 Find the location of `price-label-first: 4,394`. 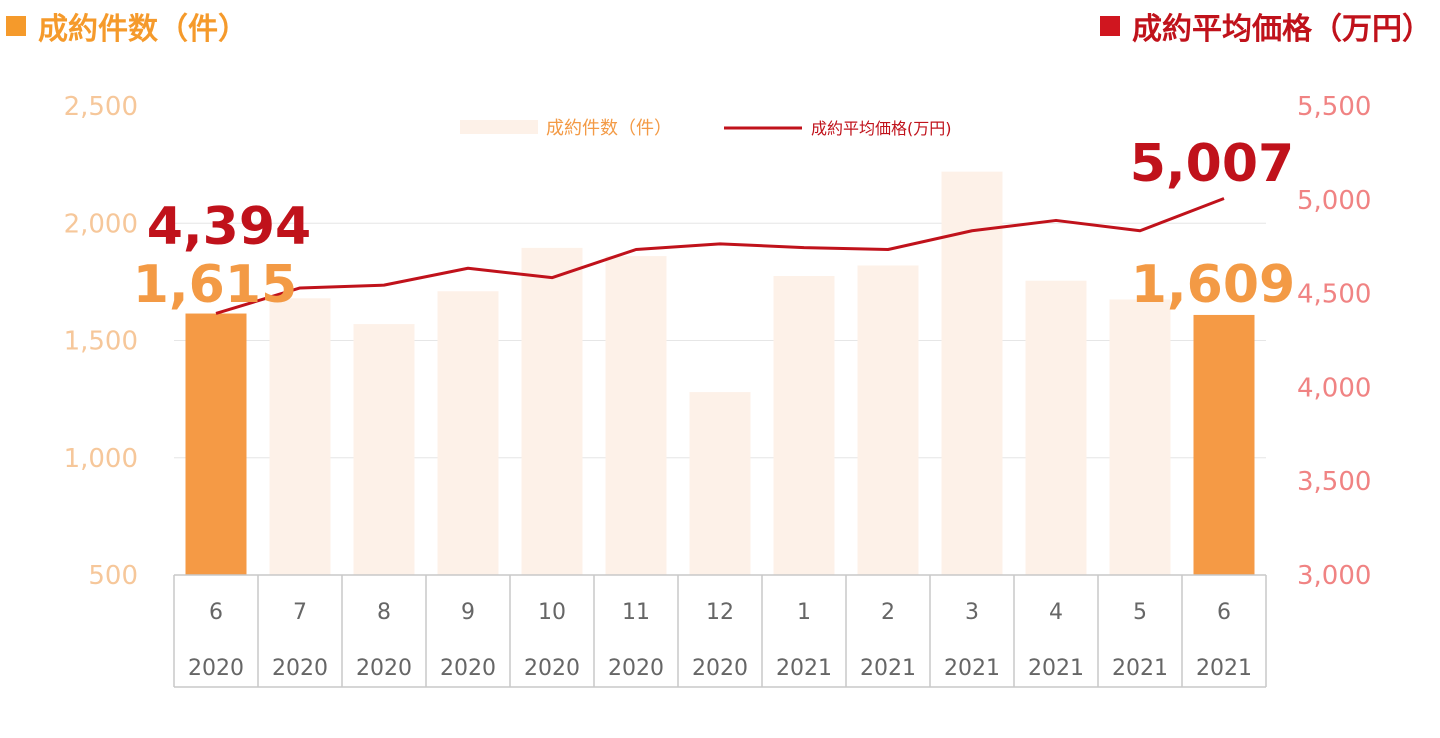

price-label-first: 4,394 is located at coordinates (229, 227).